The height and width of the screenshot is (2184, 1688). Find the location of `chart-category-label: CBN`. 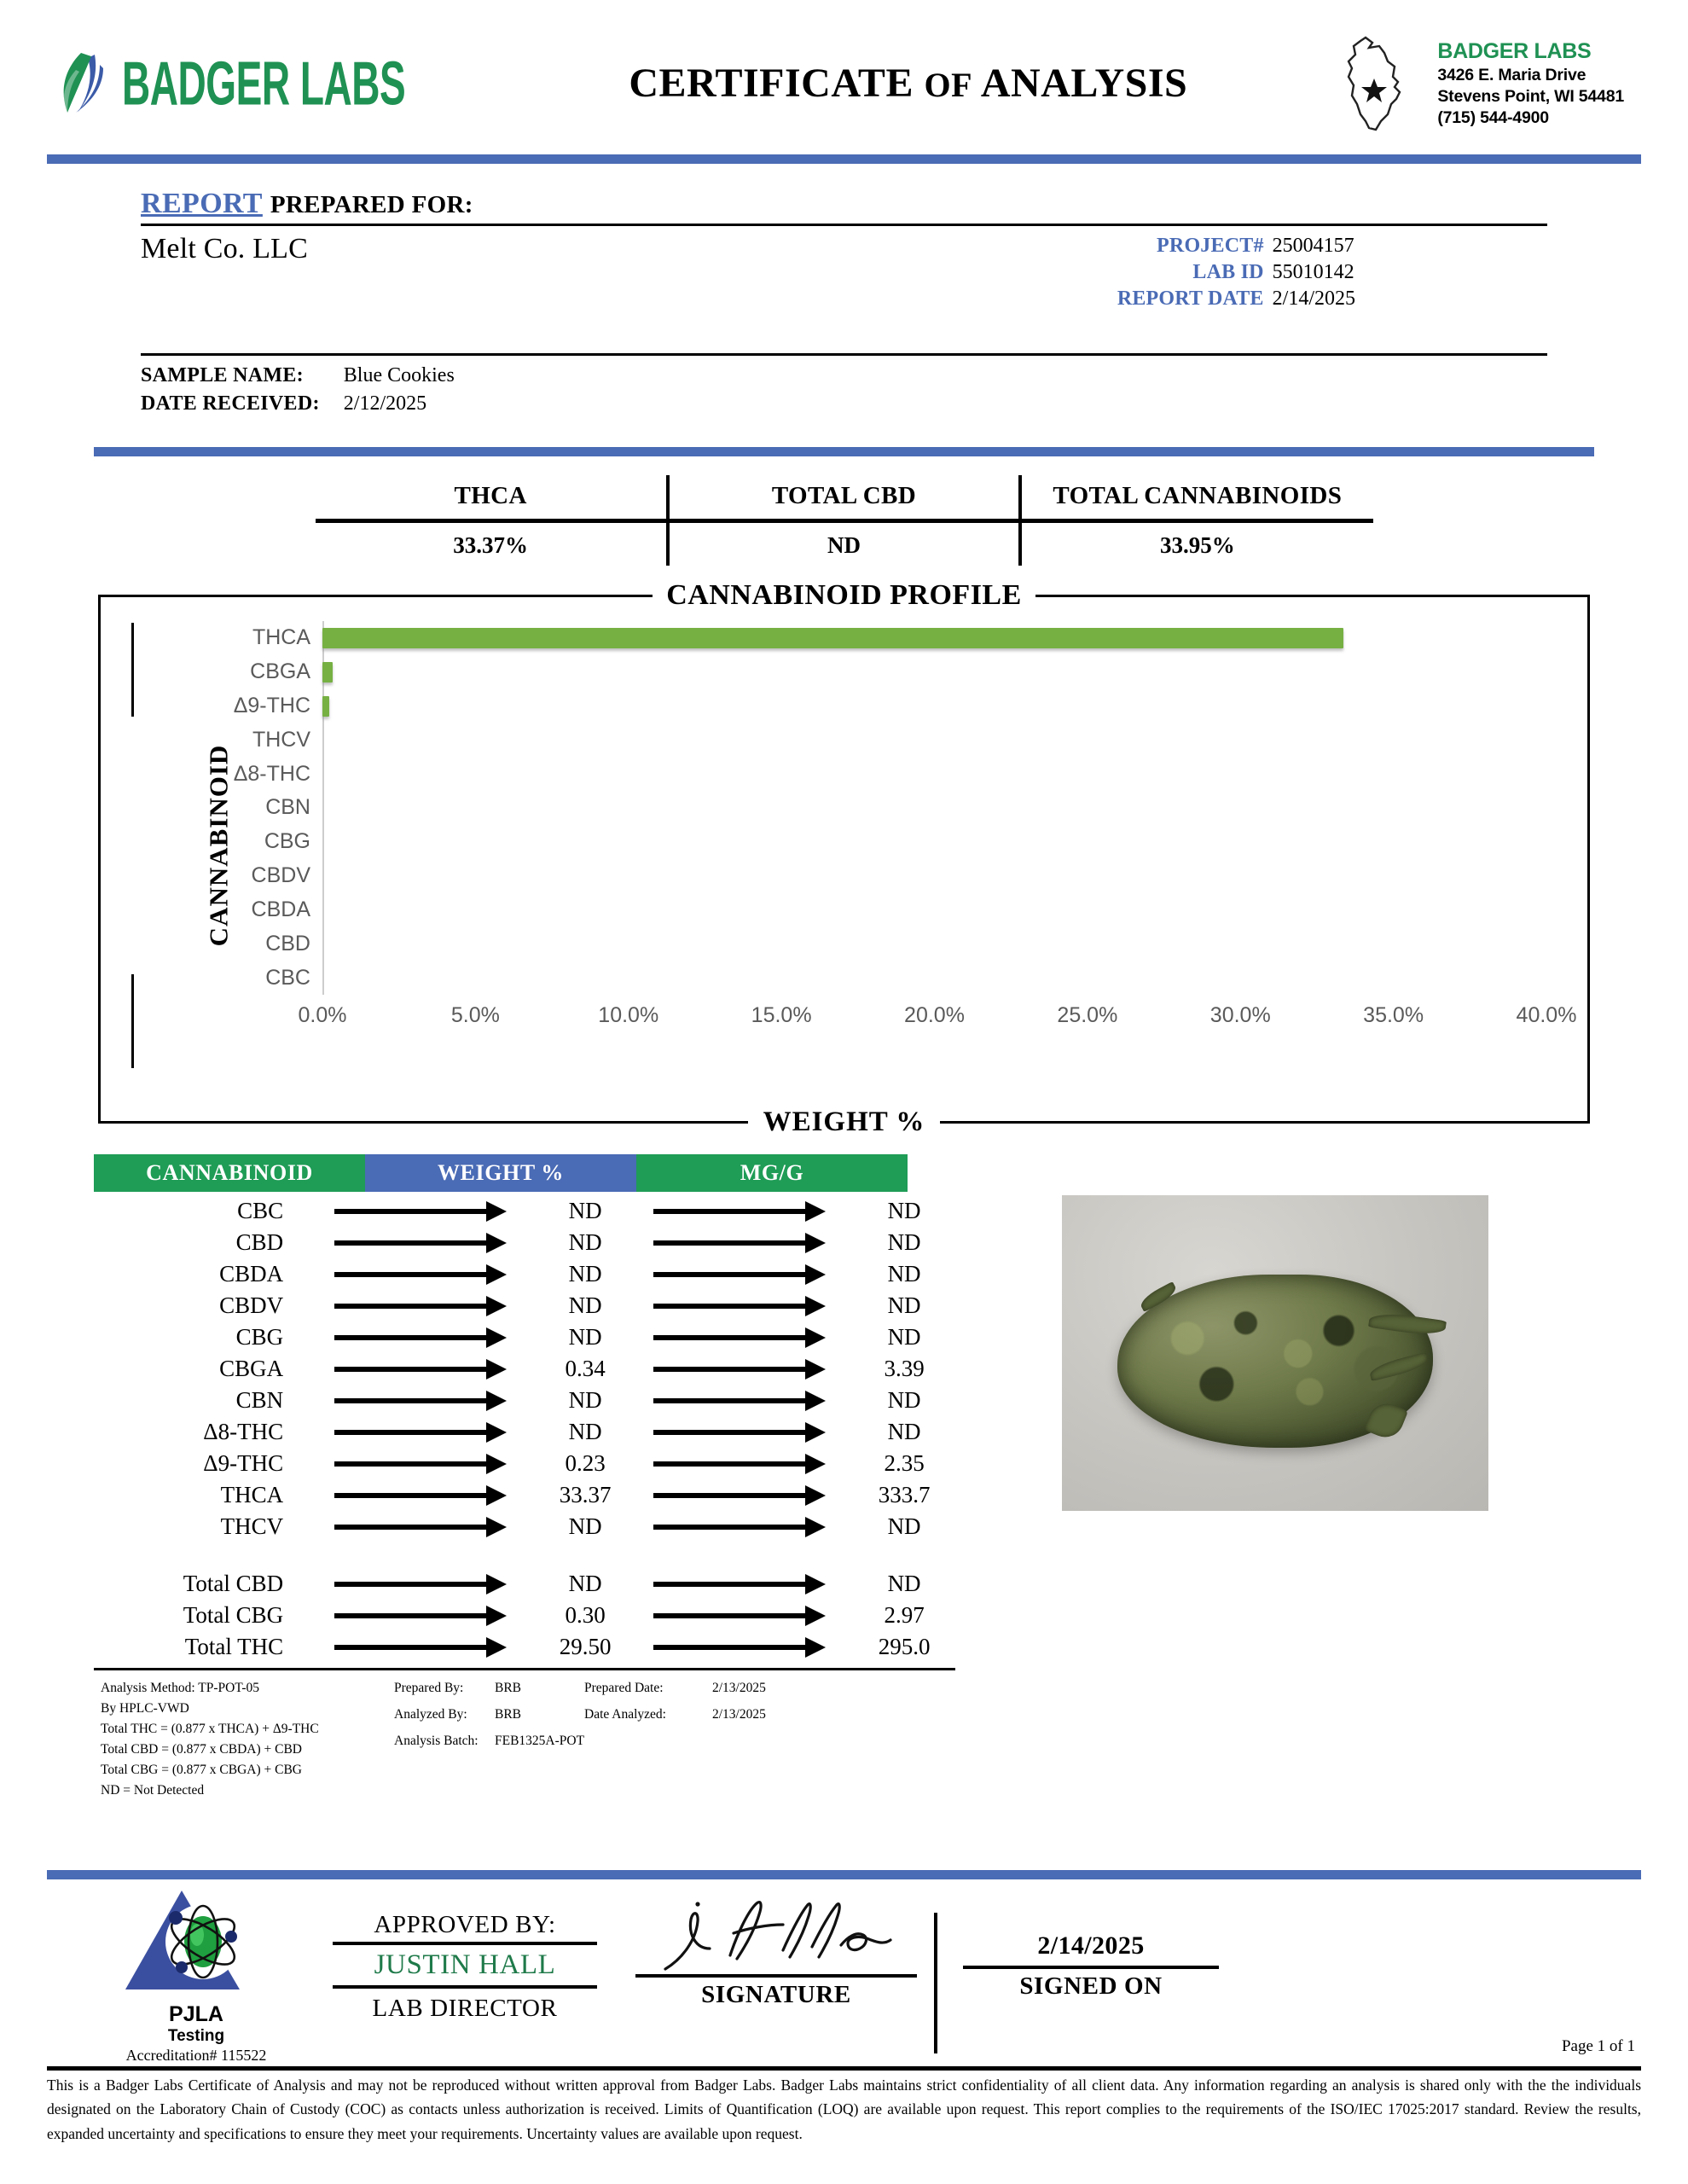

chart-category-label: CBN is located at coordinates (287, 808).